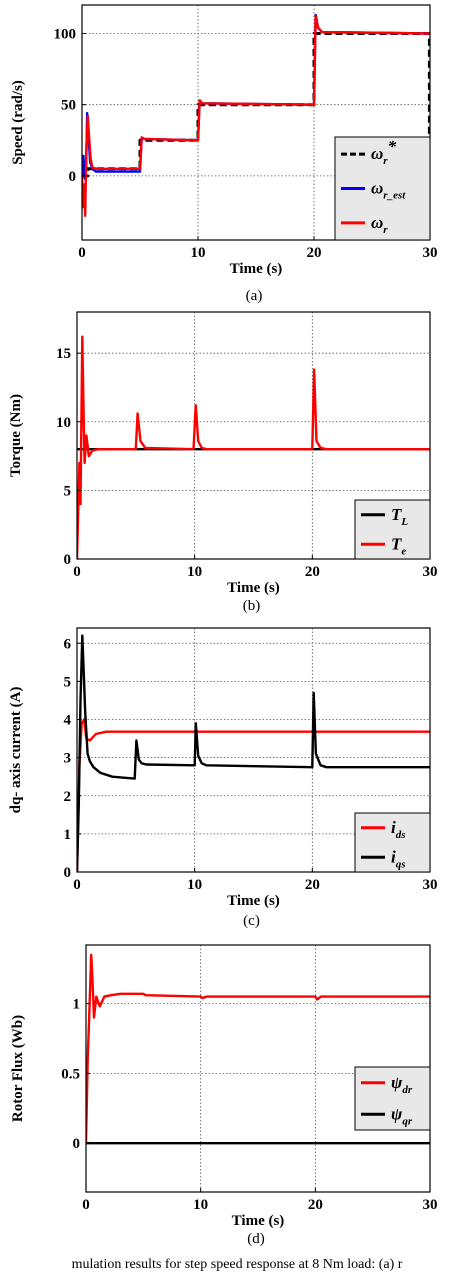 Image resolution: width=474 pixels, height=1277 pixels. I want to click on legend-label: ψdr, so click(402, 1084).